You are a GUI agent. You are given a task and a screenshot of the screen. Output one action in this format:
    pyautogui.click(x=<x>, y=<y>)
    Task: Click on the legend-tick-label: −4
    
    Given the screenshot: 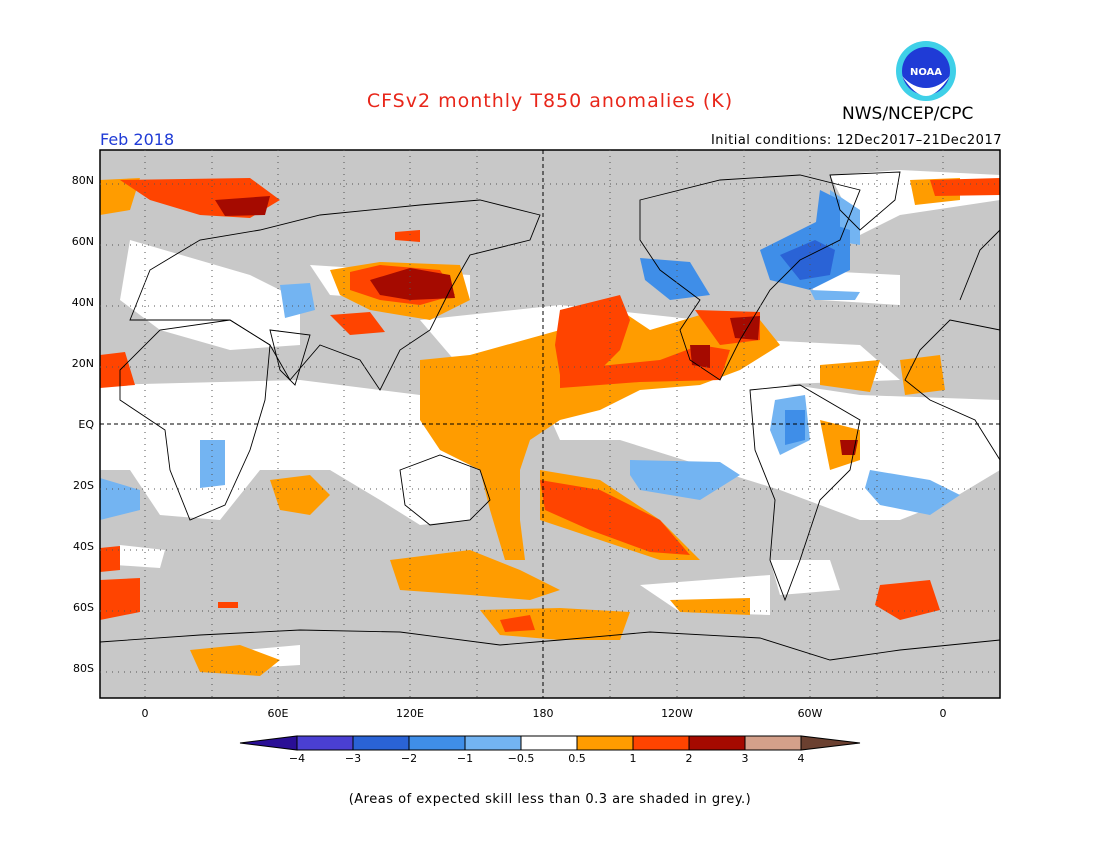 What is the action you would take?
    pyautogui.click(x=297, y=758)
    